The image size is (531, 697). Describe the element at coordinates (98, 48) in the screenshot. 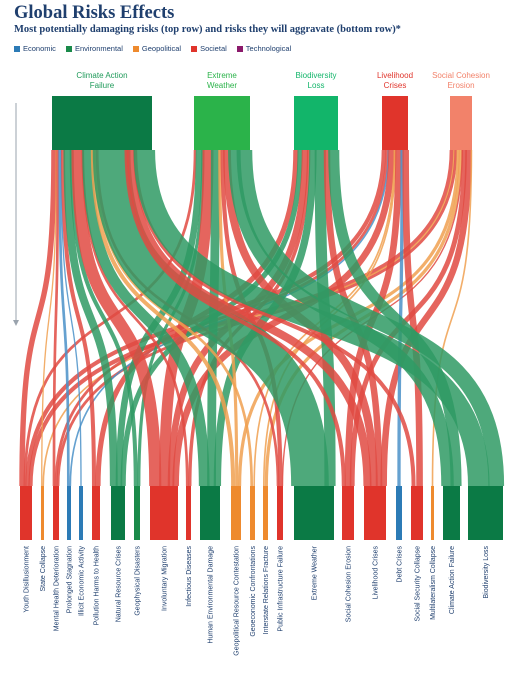

I see `legend-label: Environmental` at that location.